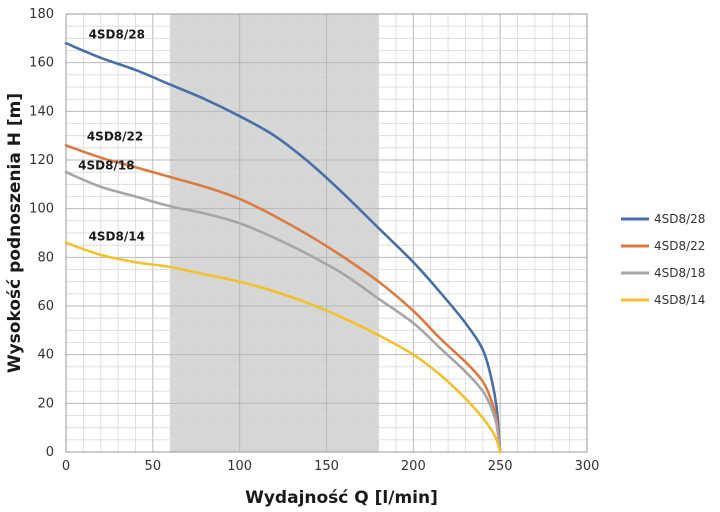  Describe the element at coordinates (41, 160) in the screenshot. I see `y-tick-label: 120` at that location.